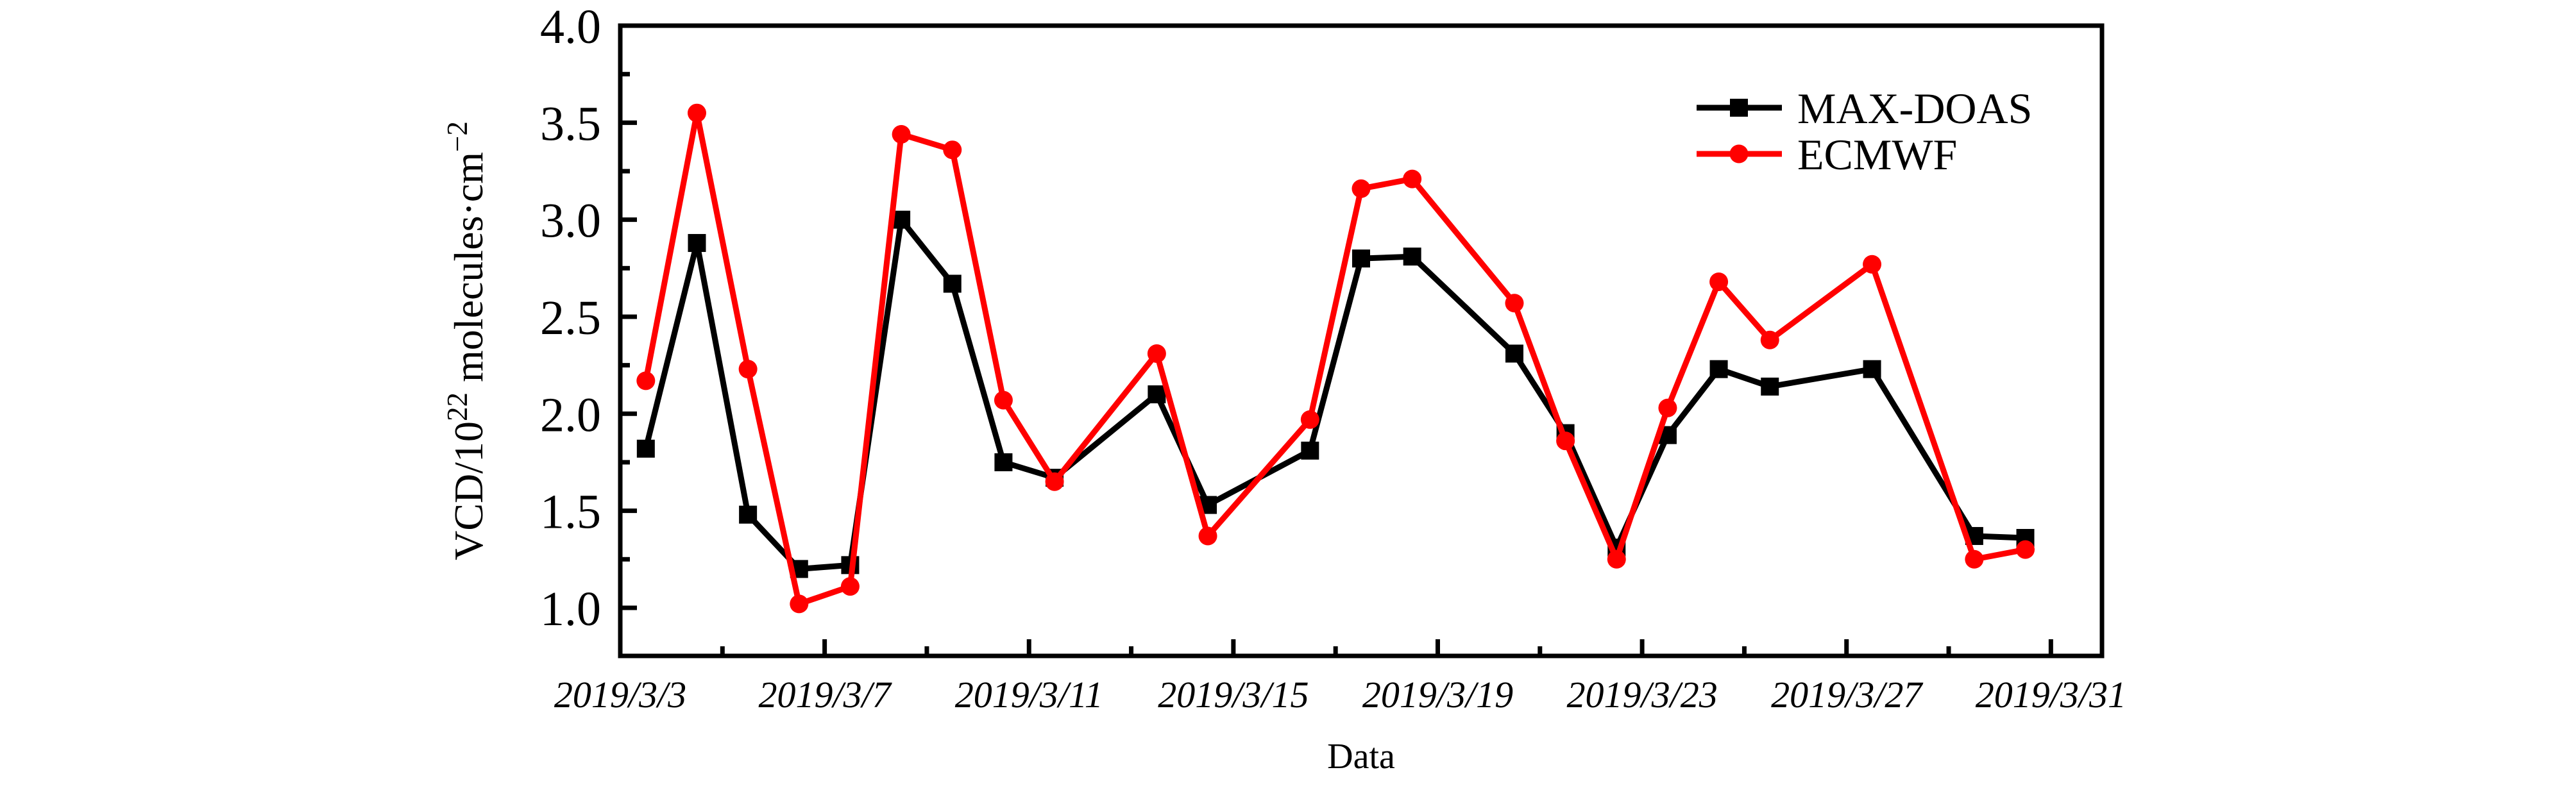 The image size is (2576, 788). Describe the element at coordinates (1029, 695) in the screenshot. I see `x-axis-tick-label: 2019/3/11` at that location.